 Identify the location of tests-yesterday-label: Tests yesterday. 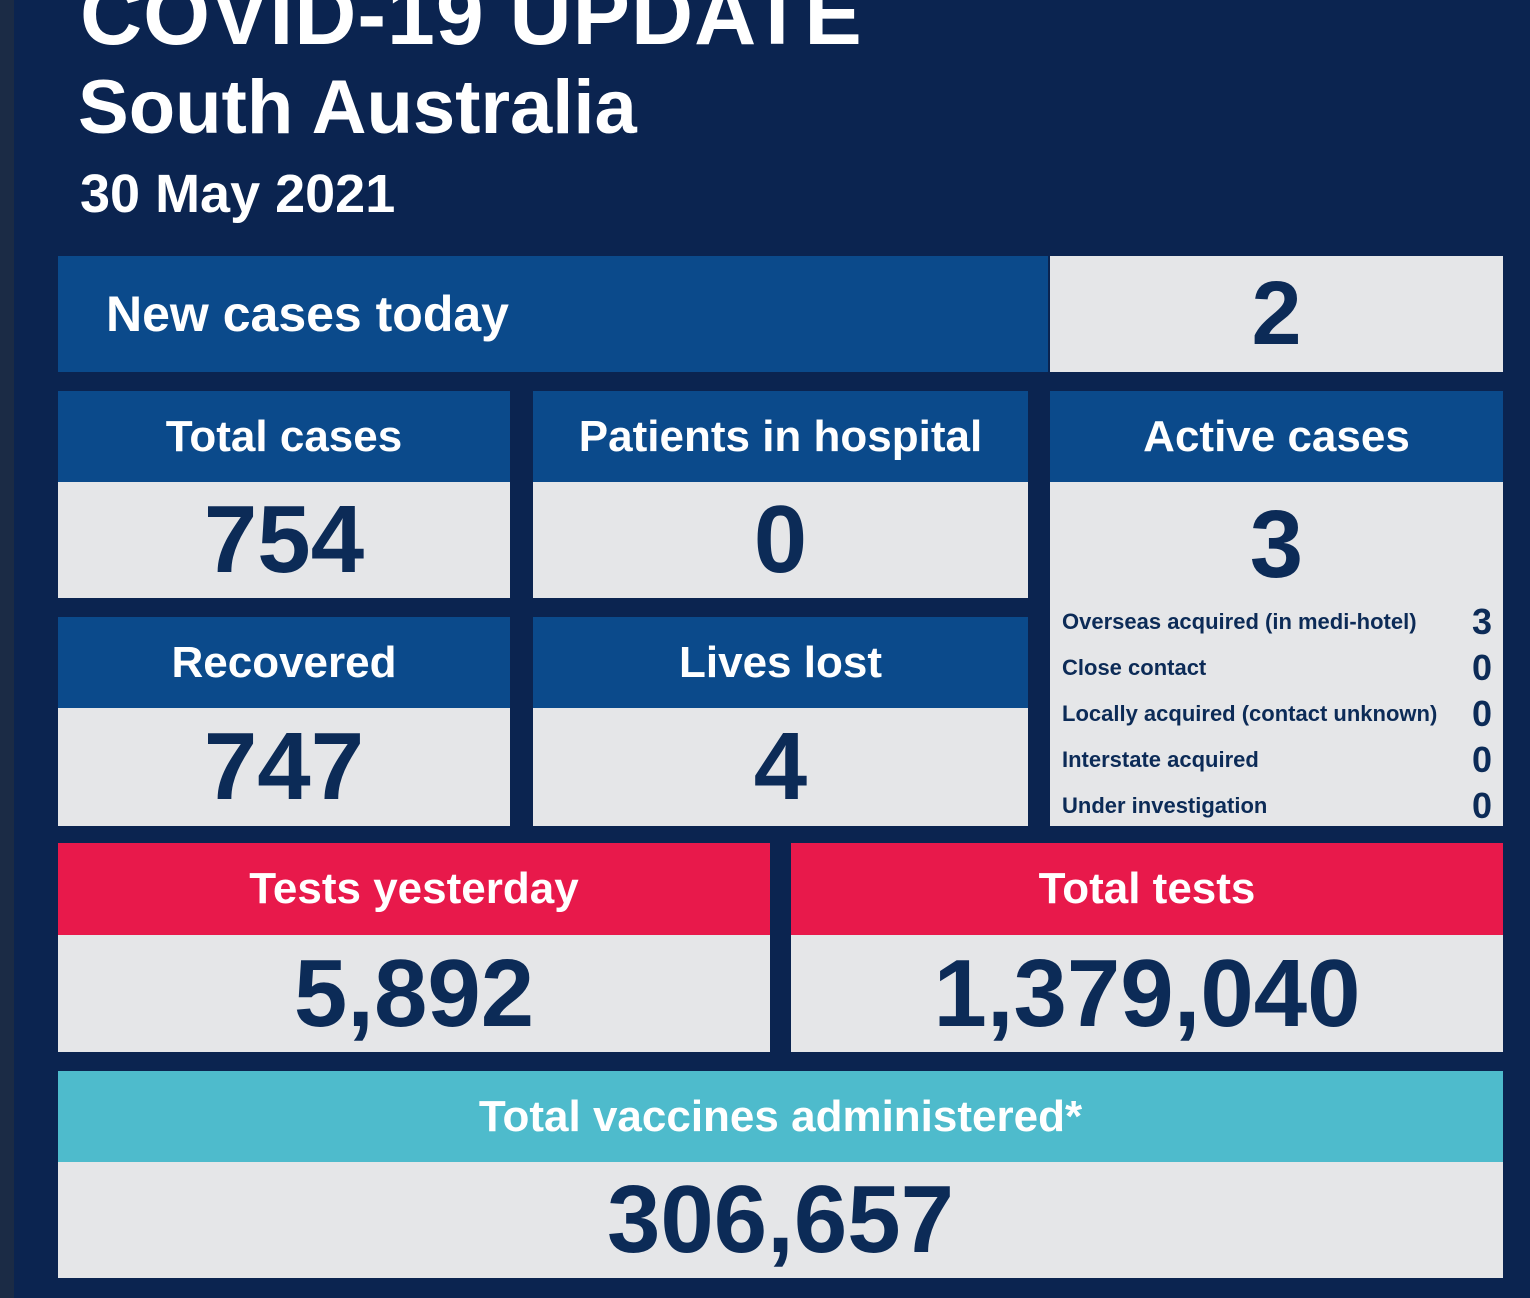
(414, 889).